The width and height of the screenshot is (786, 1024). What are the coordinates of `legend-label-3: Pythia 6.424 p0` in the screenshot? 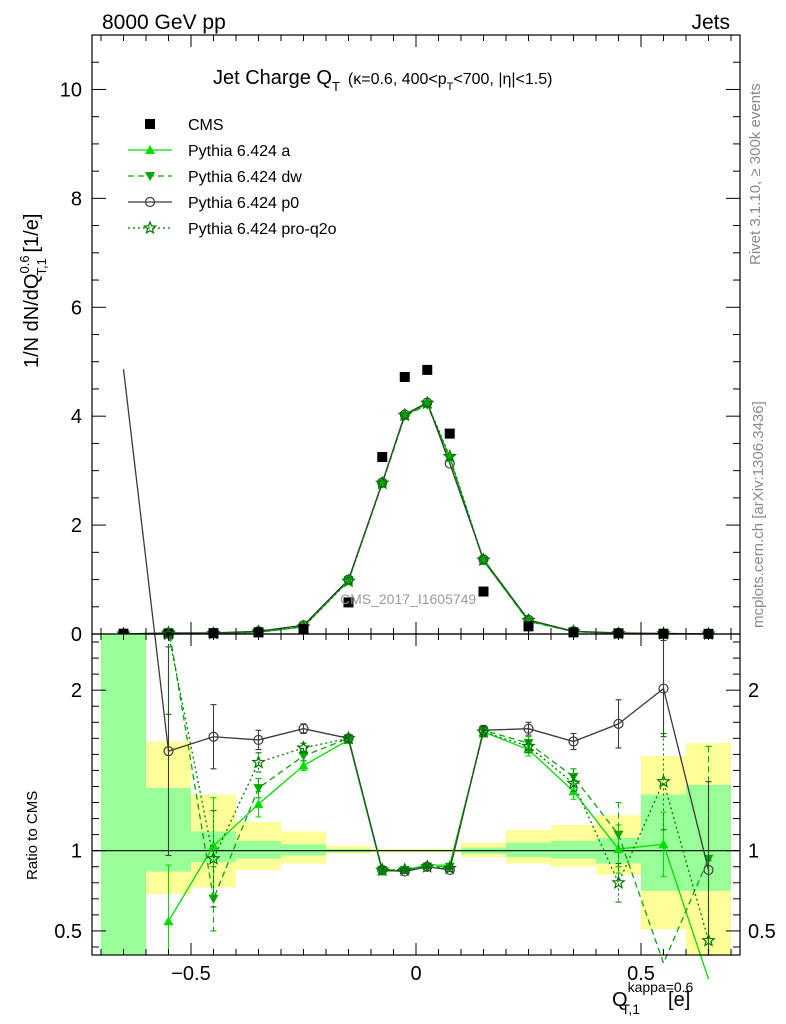 It's located at (243, 203).